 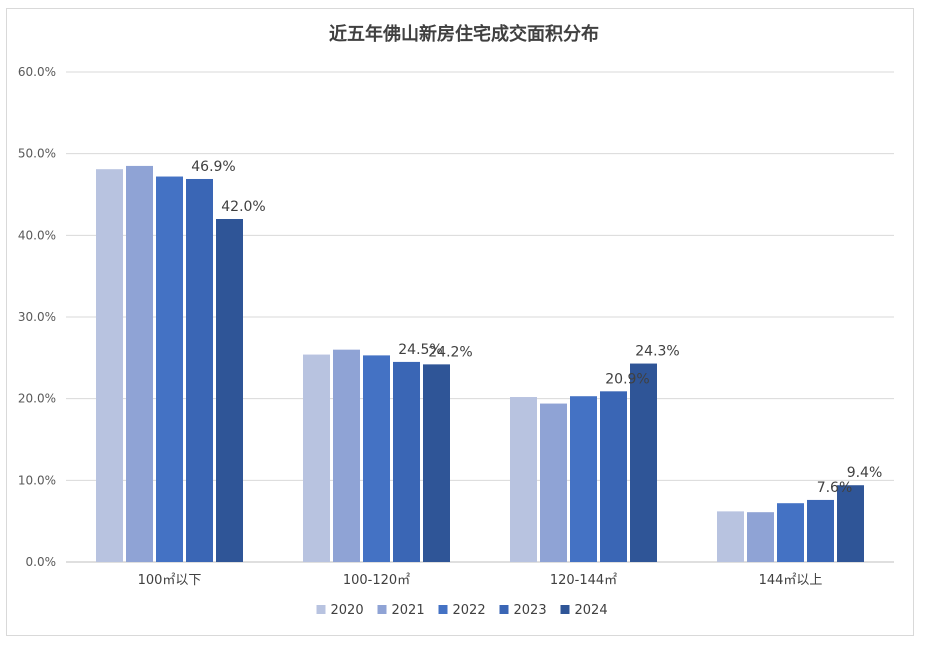 What do you see at coordinates (213, 167) in the screenshot?
I see `data-label: 46.9%` at bounding box center [213, 167].